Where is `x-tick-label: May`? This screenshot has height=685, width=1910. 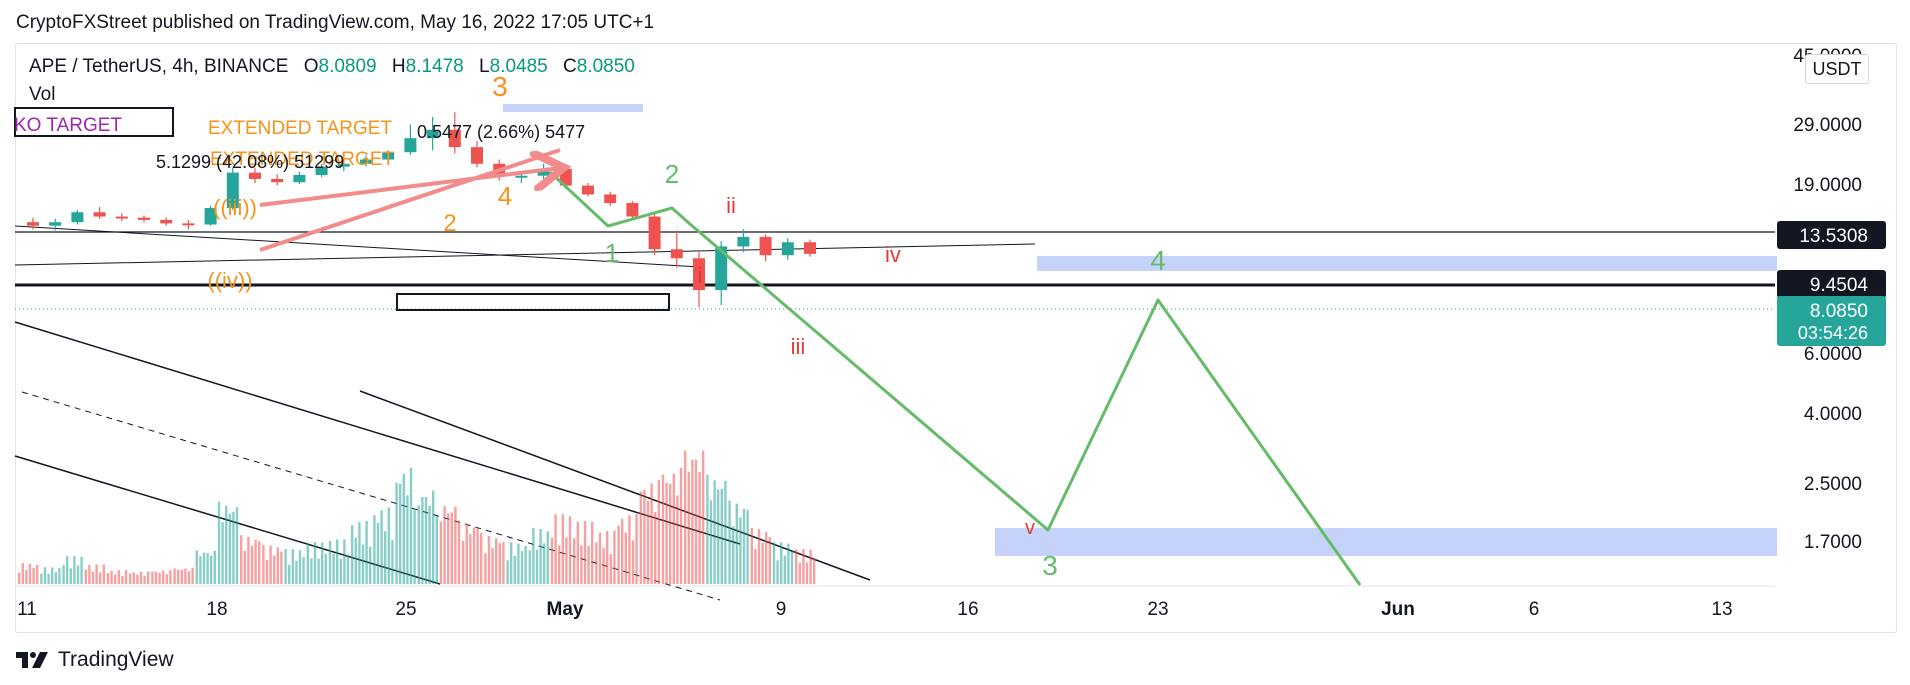 x-tick-label: May is located at coordinates (565, 609).